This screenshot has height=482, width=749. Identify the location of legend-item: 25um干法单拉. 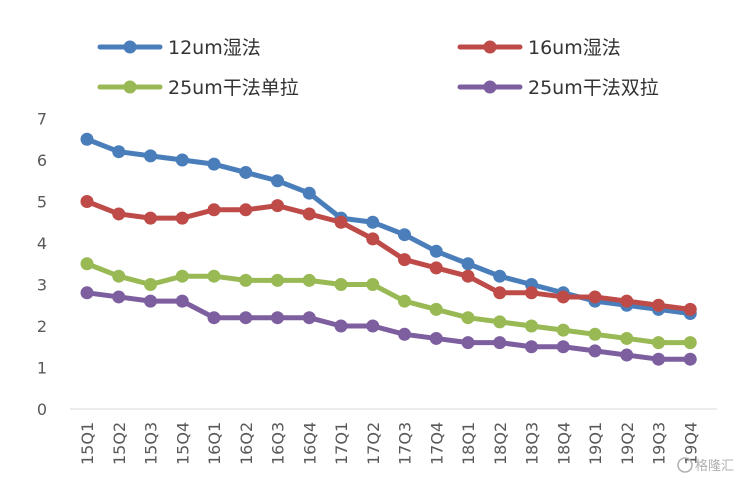
(198, 88).